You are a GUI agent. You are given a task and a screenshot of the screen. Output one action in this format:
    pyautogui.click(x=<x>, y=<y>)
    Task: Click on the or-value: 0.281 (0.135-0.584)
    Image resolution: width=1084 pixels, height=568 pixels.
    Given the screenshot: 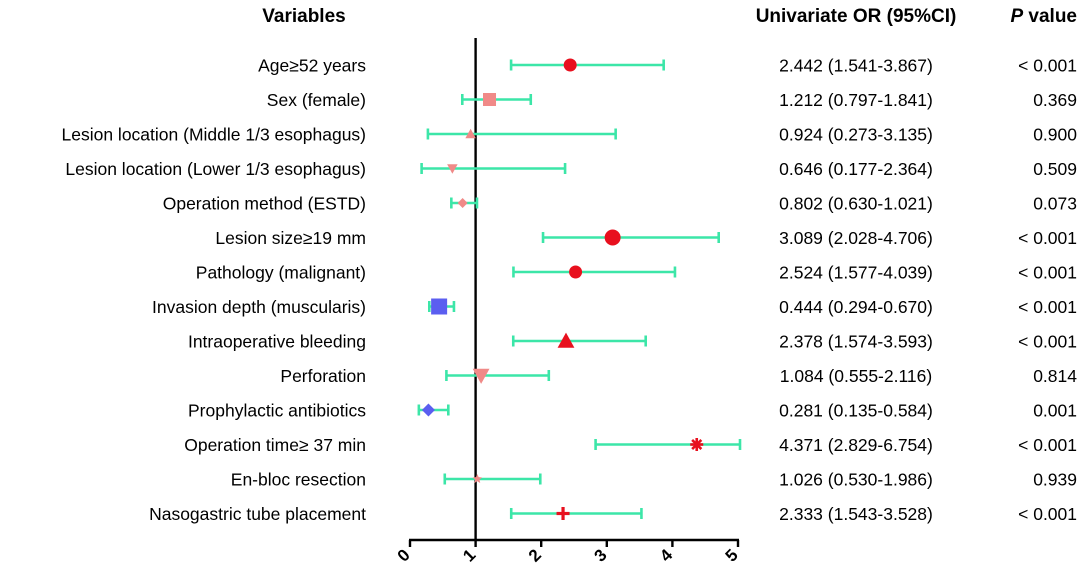 What is the action you would take?
    pyautogui.click(x=856, y=411)
    